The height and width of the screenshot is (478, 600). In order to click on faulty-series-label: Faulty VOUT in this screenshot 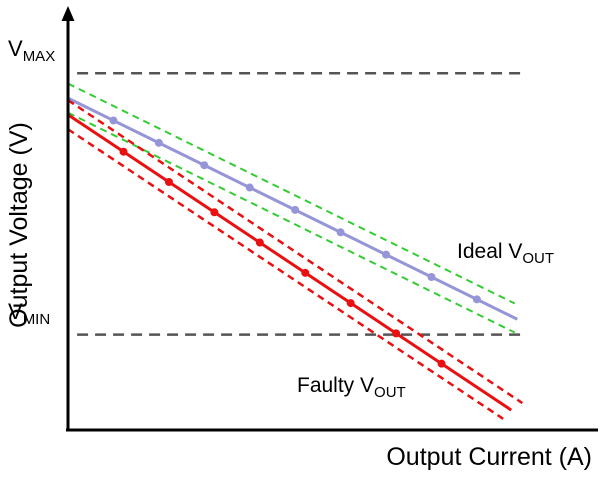, I will do `click(351, 387)`.